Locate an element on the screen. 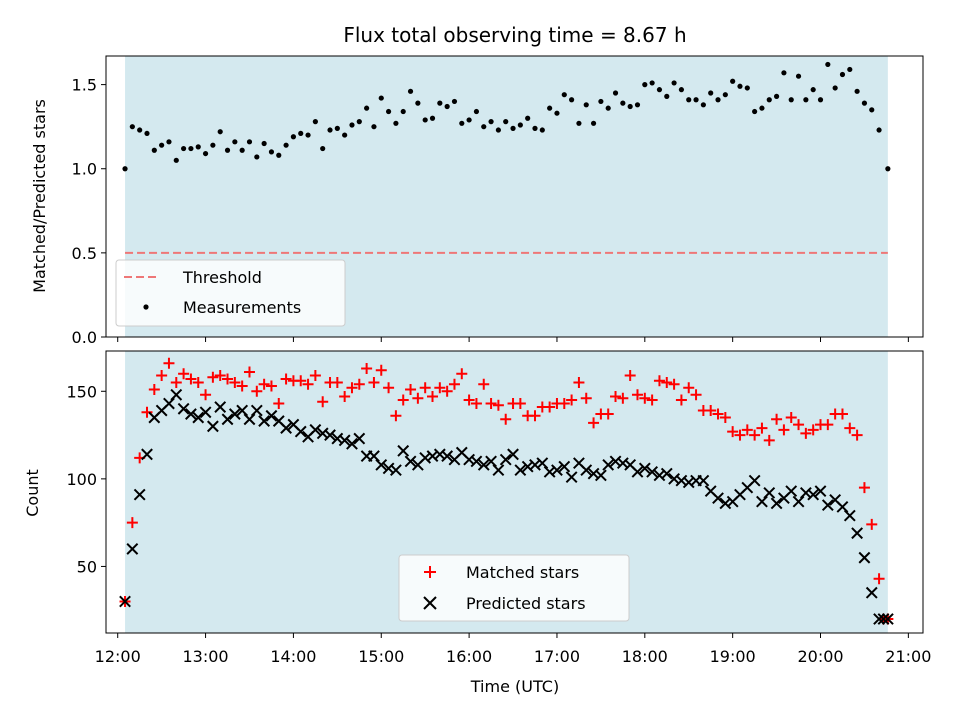  legend-threshold-label: Threshold is located at coordinates (222, 277).